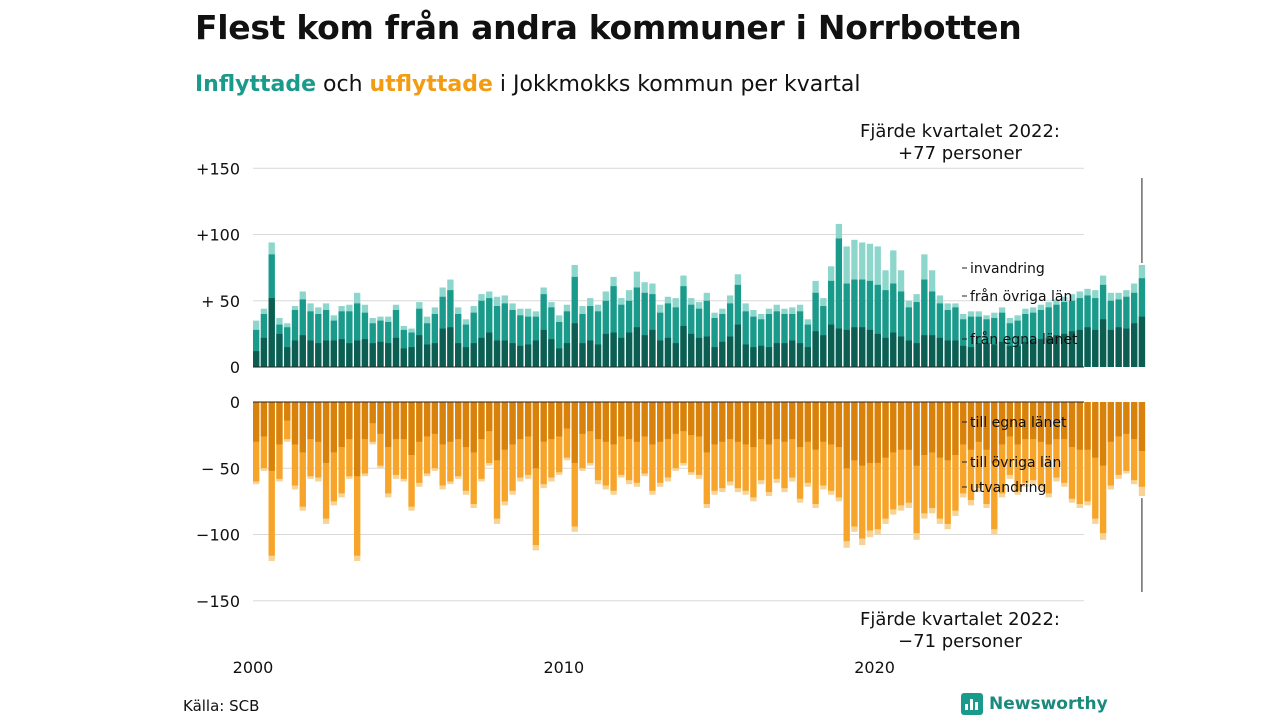  I want to click on subtitle-rest: i Jokkmokks kommun per kvartal, so click(680, 84).